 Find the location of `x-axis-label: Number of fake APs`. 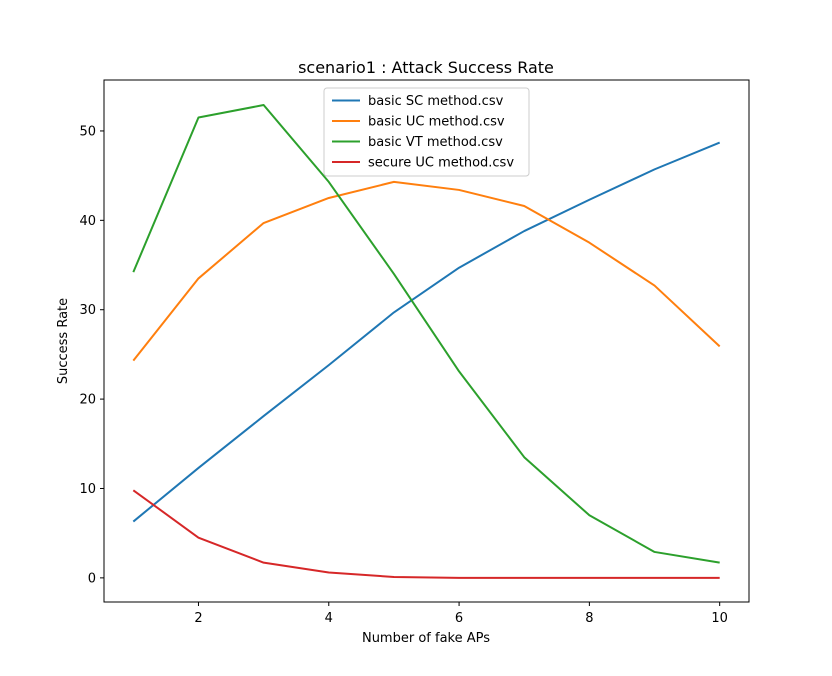

x-axis-label: Number of fake APs is located at coordinates (426, 638).